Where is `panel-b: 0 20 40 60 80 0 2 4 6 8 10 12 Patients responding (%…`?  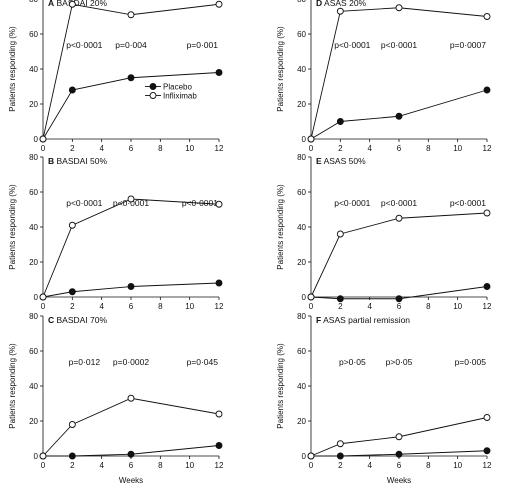
panel-b: 0 20 40 60 80 0 2 4 6 8 10 12 Patients responding (%… is located at coordinates (116, 232).